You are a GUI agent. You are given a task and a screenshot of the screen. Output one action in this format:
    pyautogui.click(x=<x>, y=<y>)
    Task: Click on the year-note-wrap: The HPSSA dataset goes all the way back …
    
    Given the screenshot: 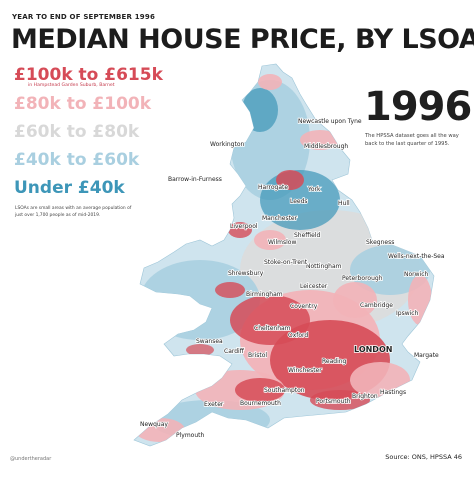 What is the action you would take?
    pyautogui.click(x=415, y=126)
    